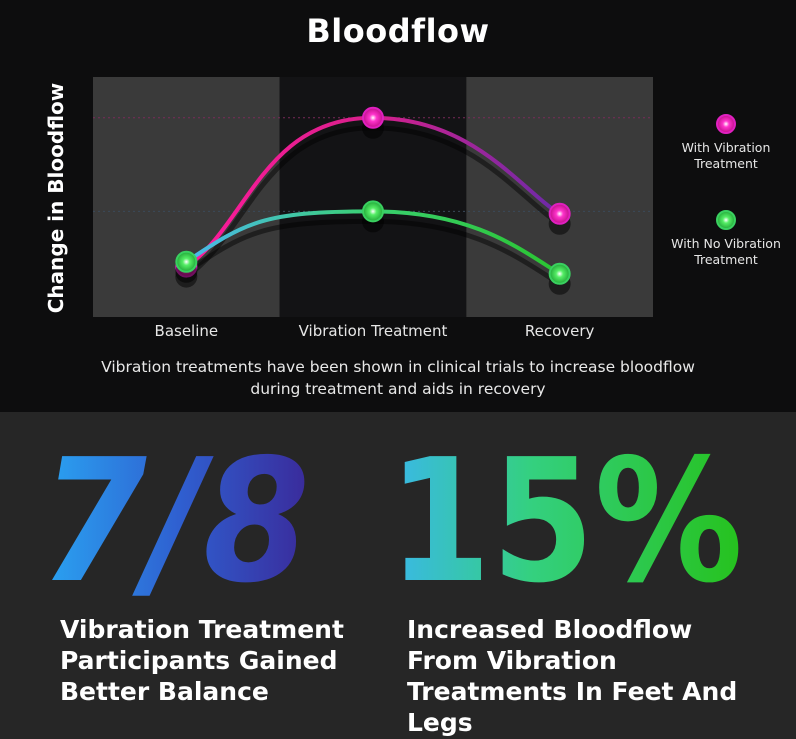 This screenshot has width=796, height=739. Describe the element at coordinates (565, 522) in the screenshot. I see `stat-value-bloodflow: 15%` at that location.